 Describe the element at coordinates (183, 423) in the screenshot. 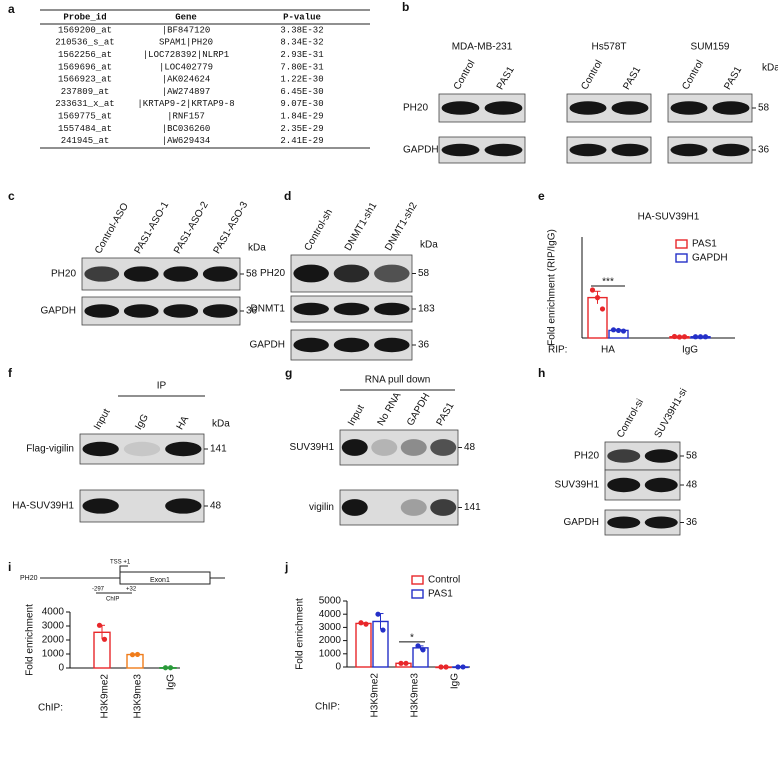

I see `lane-label: HA` at that location.